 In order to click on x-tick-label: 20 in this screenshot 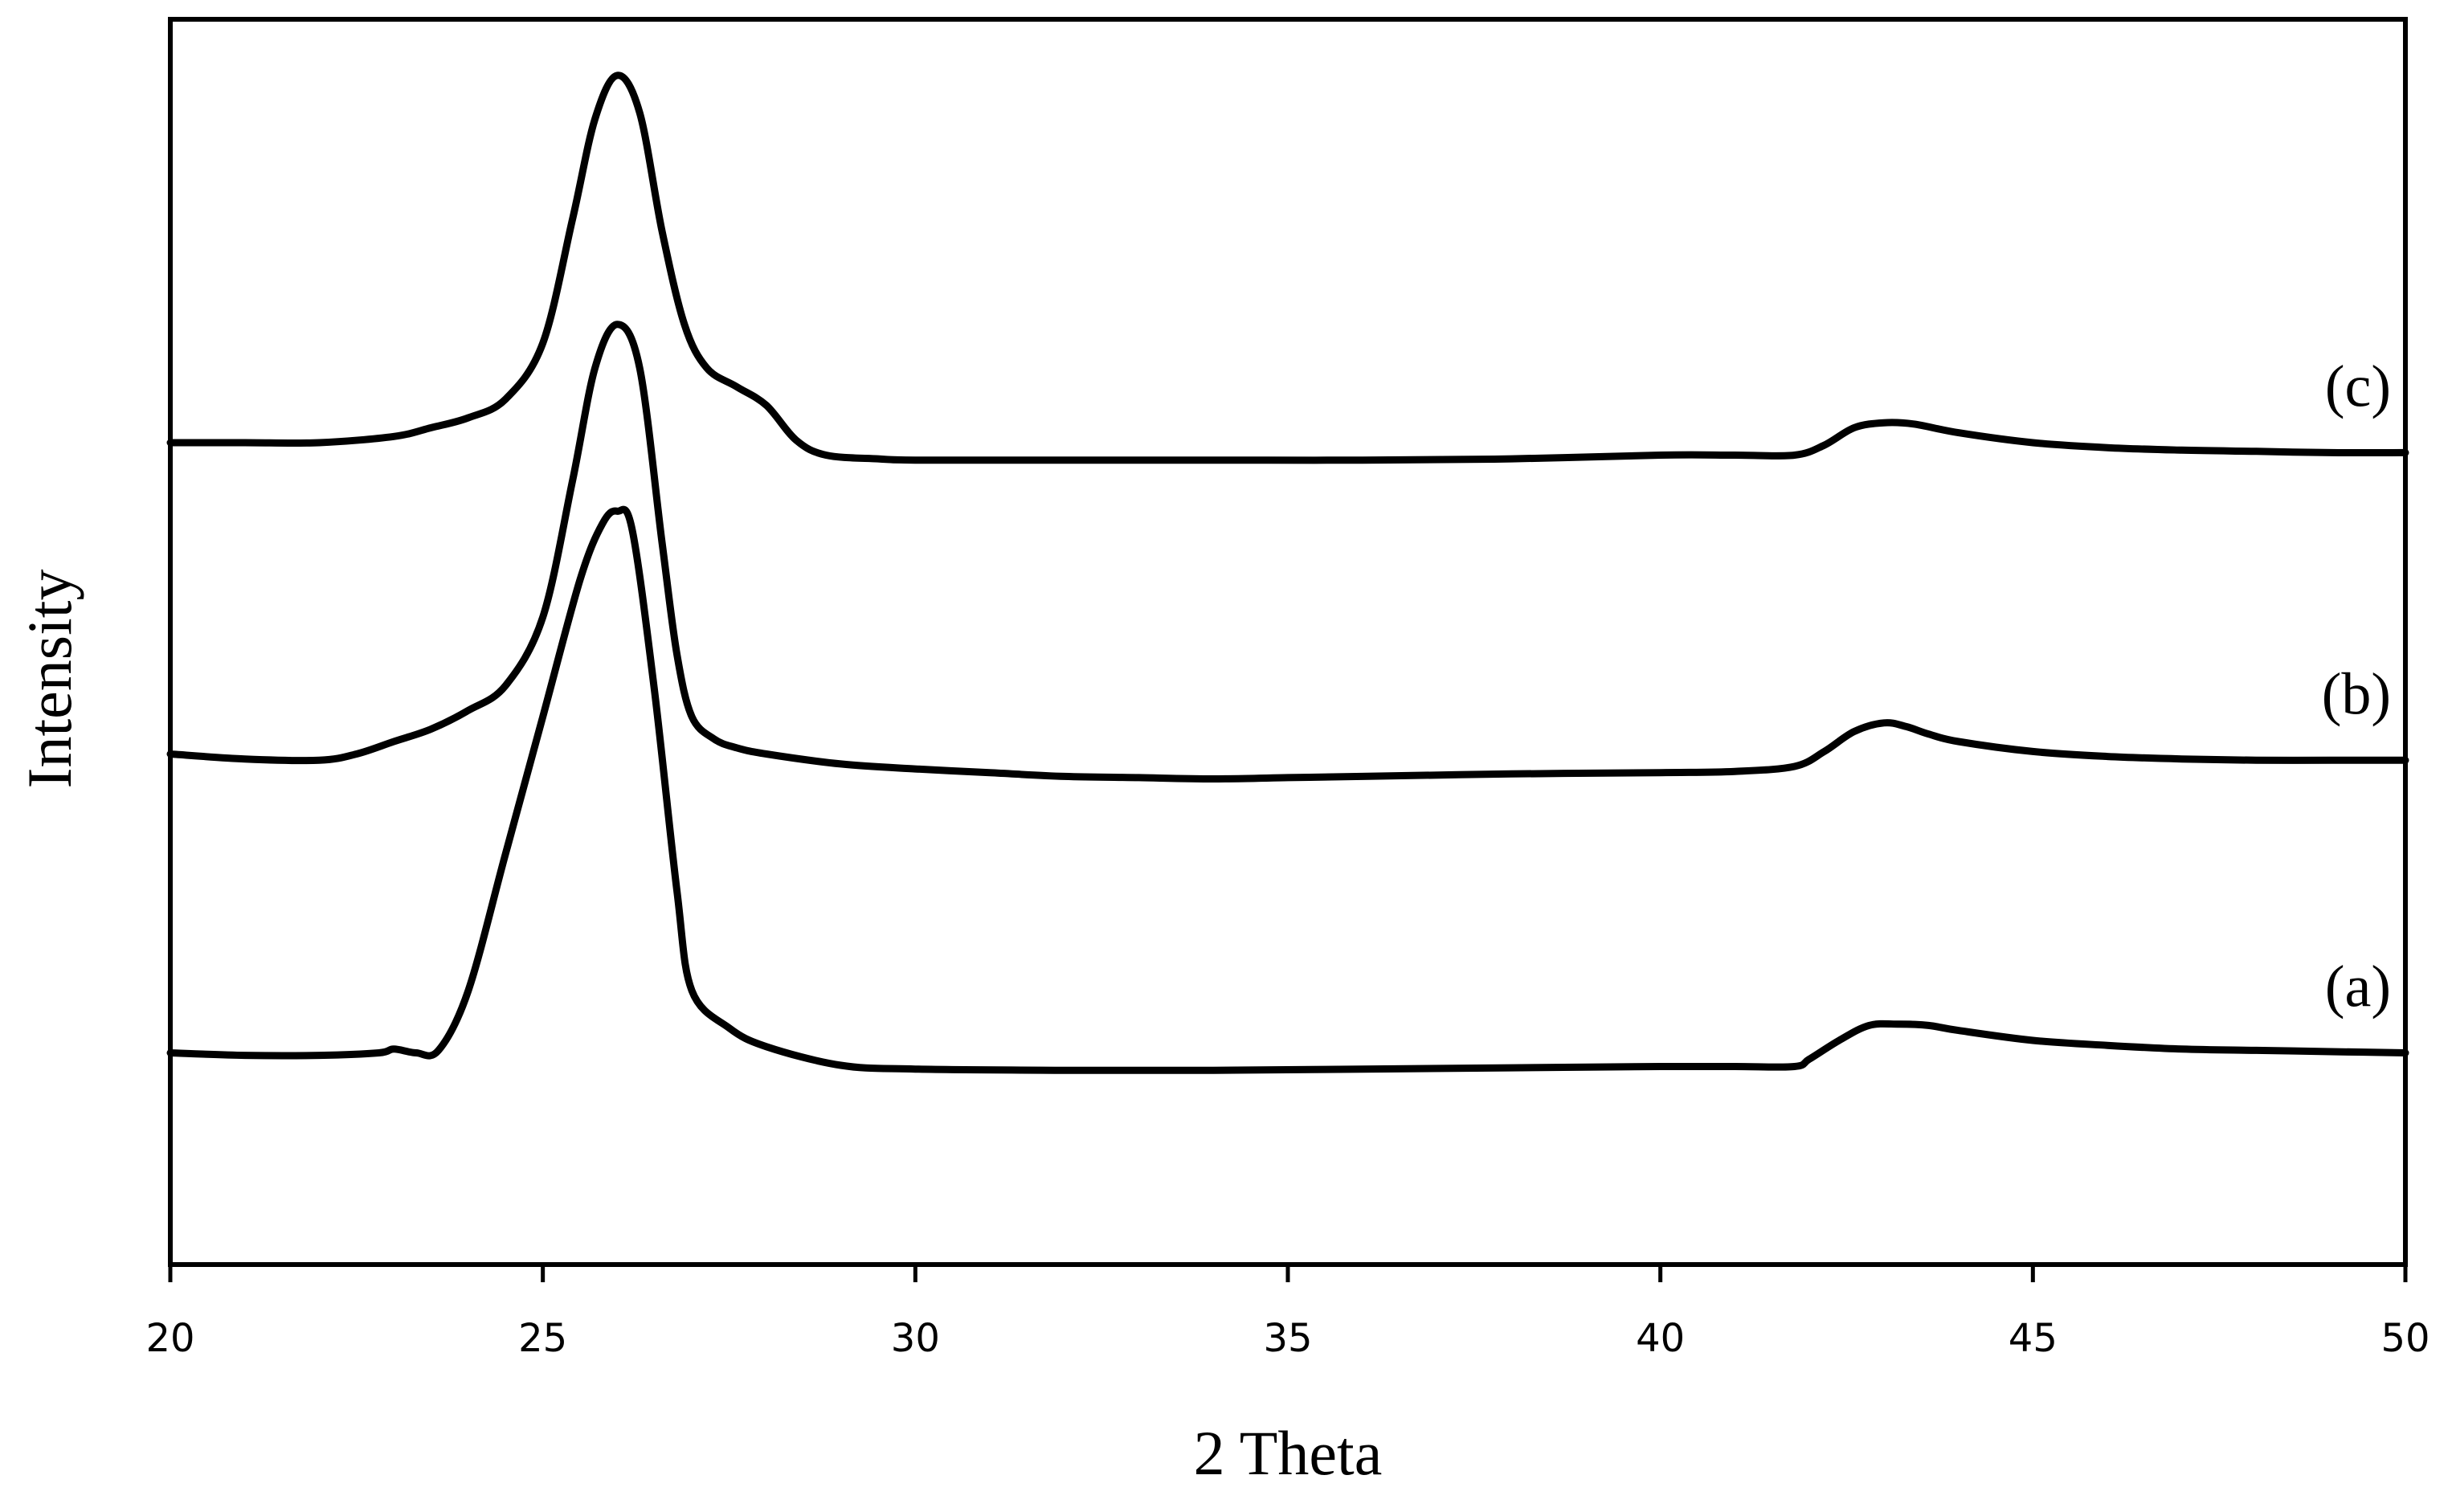, I will do `click(169, 1338)`.